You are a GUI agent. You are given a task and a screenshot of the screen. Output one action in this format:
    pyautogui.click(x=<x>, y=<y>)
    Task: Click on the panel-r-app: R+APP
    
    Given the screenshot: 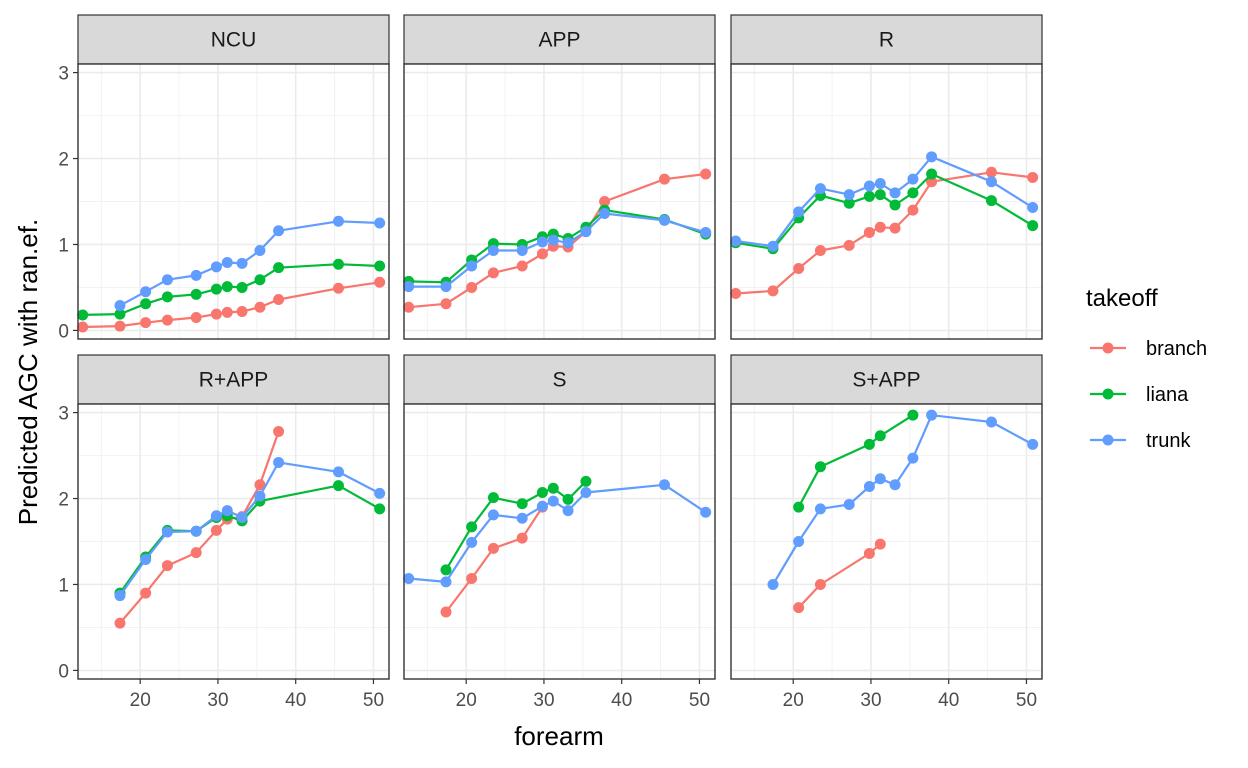 What is the action you would take?
    pyautogui.click(x=233, y=517)
    